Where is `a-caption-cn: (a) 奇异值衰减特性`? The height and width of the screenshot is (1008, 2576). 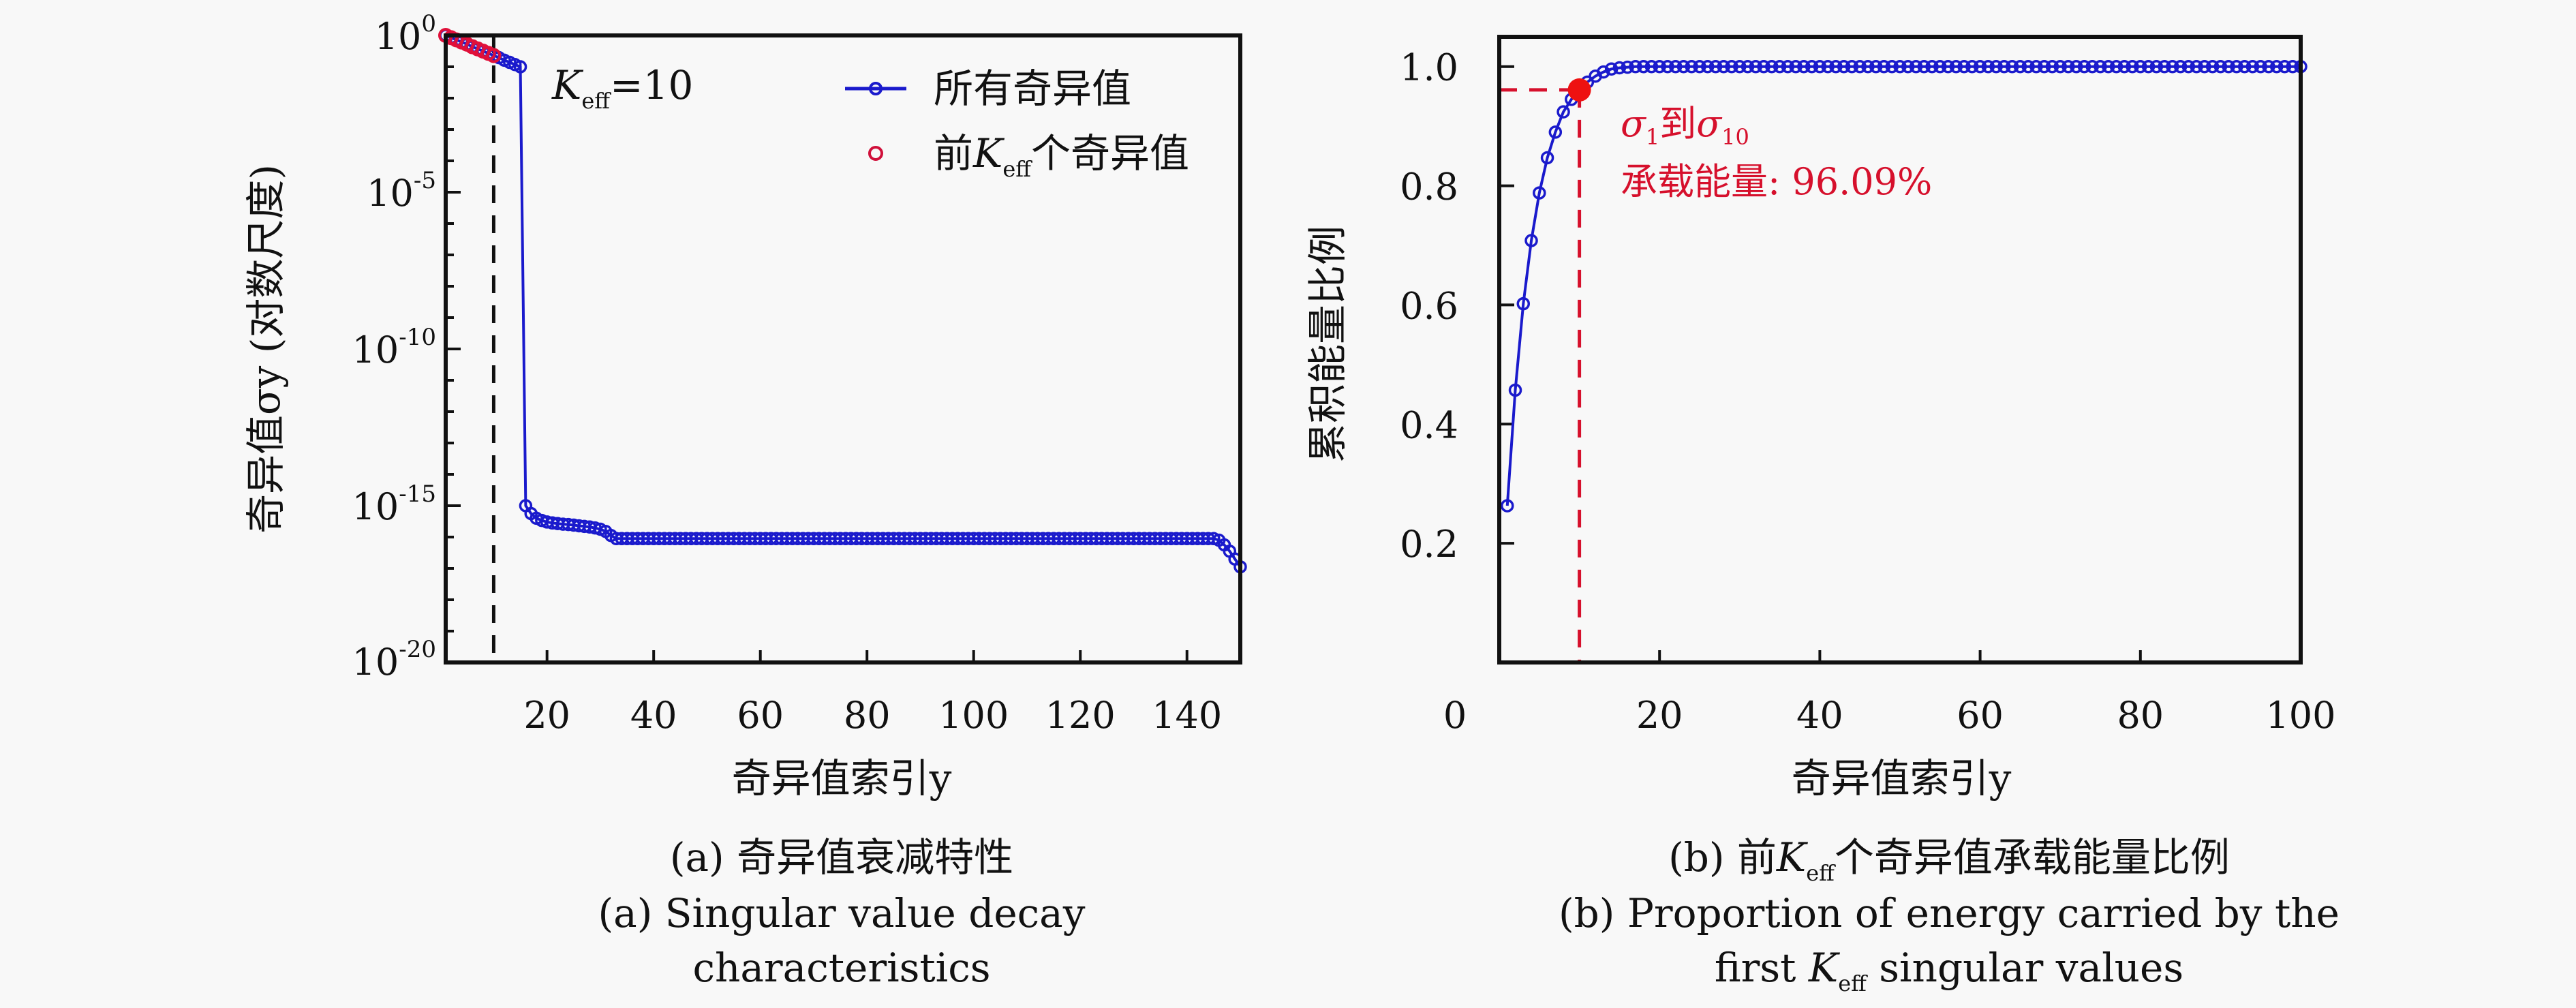 a-caption-cn: (a) 奇异值衰减特性 is located at coordinates (841, 857).